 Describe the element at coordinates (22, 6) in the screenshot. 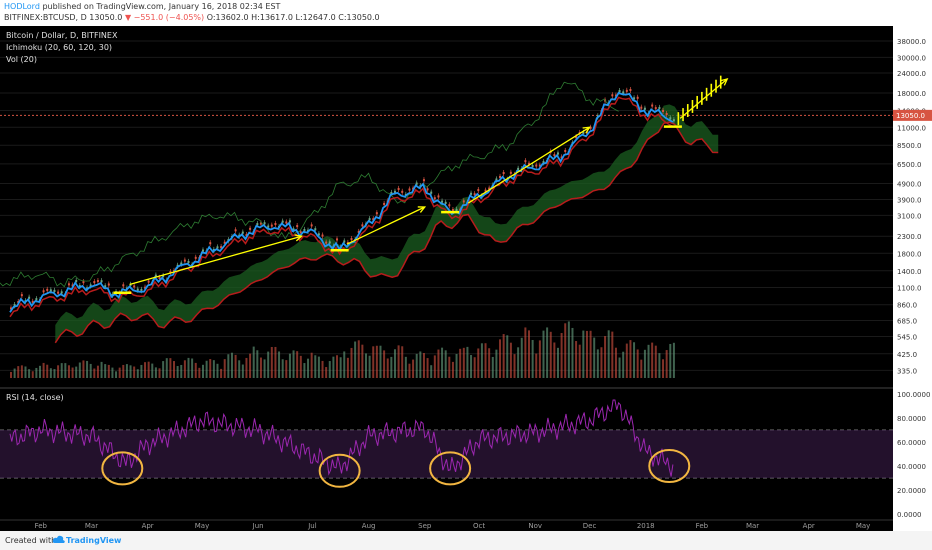

I see `author-link: HODLord` at that location.